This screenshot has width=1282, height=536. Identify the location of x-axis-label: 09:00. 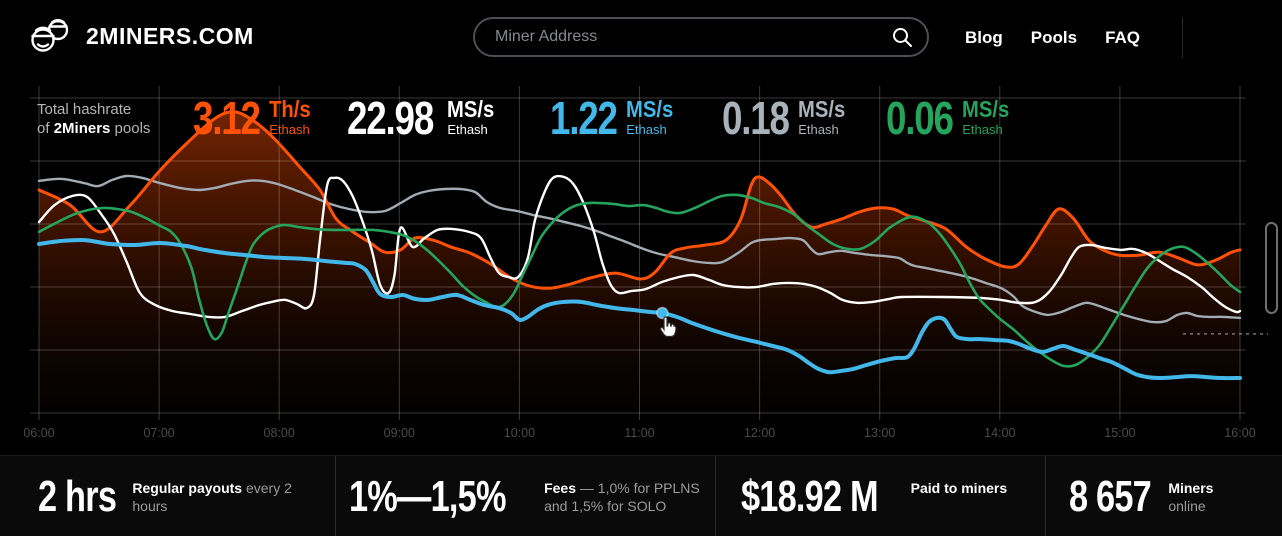
(399, 433).